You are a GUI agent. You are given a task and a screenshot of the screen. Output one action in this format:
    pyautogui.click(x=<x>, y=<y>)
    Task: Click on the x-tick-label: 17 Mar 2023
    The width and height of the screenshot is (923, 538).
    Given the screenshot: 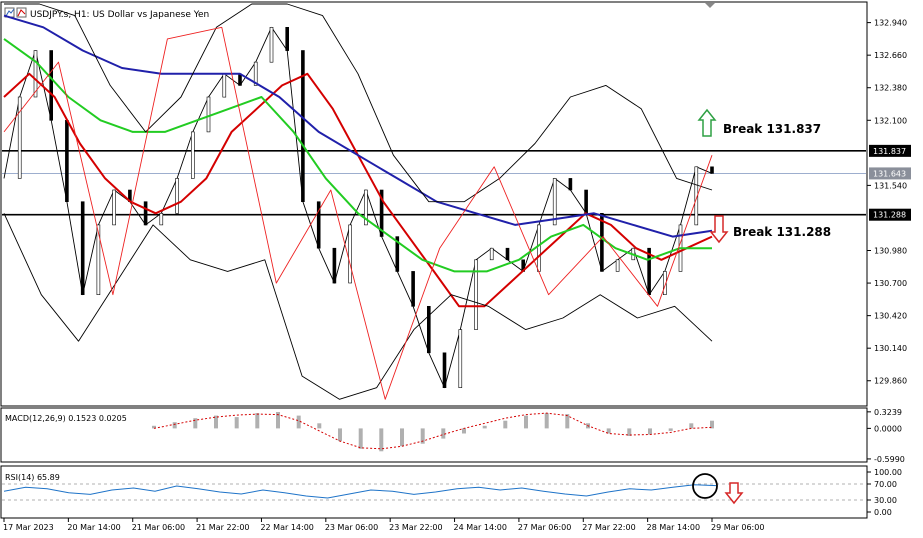 What is the action you would take?
    pyautogui.click(x=28, y=527)
    